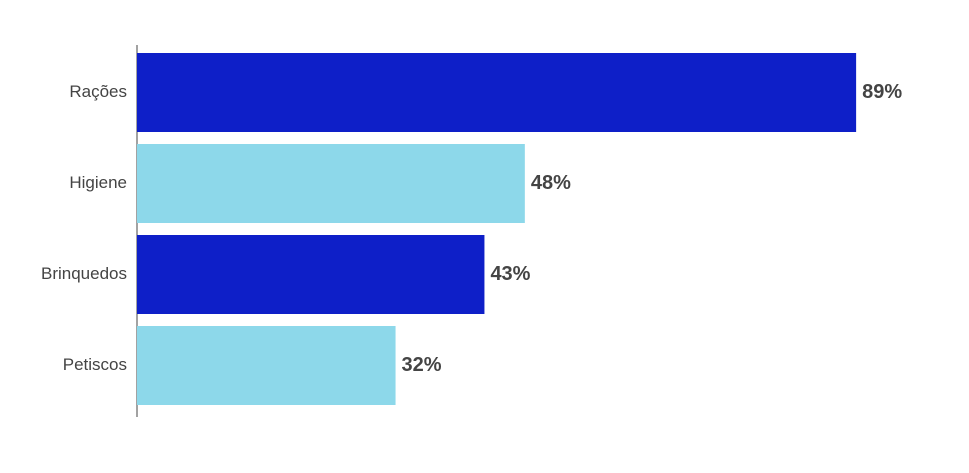 This screenshot has width=969, height=473. Describe the element at coordinates (882, 92) in the screenshot. I see `value-label: 89%` at that location.